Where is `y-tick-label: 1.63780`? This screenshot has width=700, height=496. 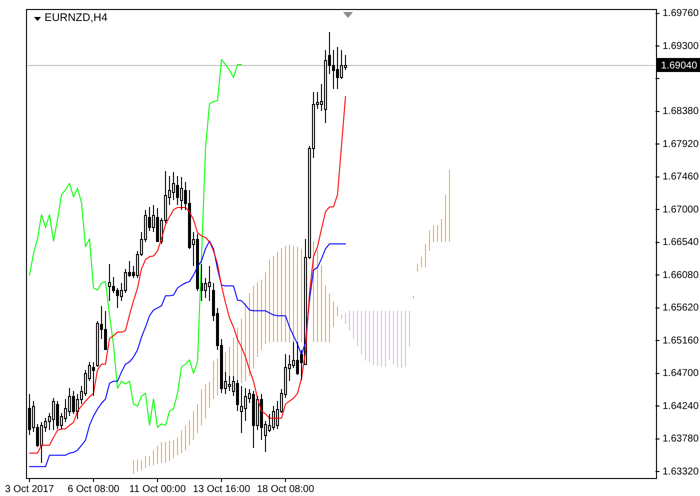 y-tick-label: 1.63780 is located at coordinates (681, 439).